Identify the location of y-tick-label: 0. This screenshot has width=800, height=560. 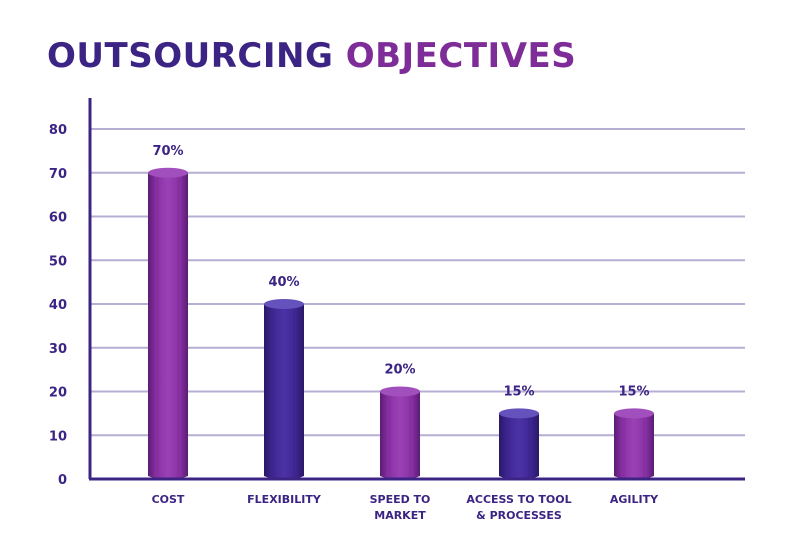
(62, 480).